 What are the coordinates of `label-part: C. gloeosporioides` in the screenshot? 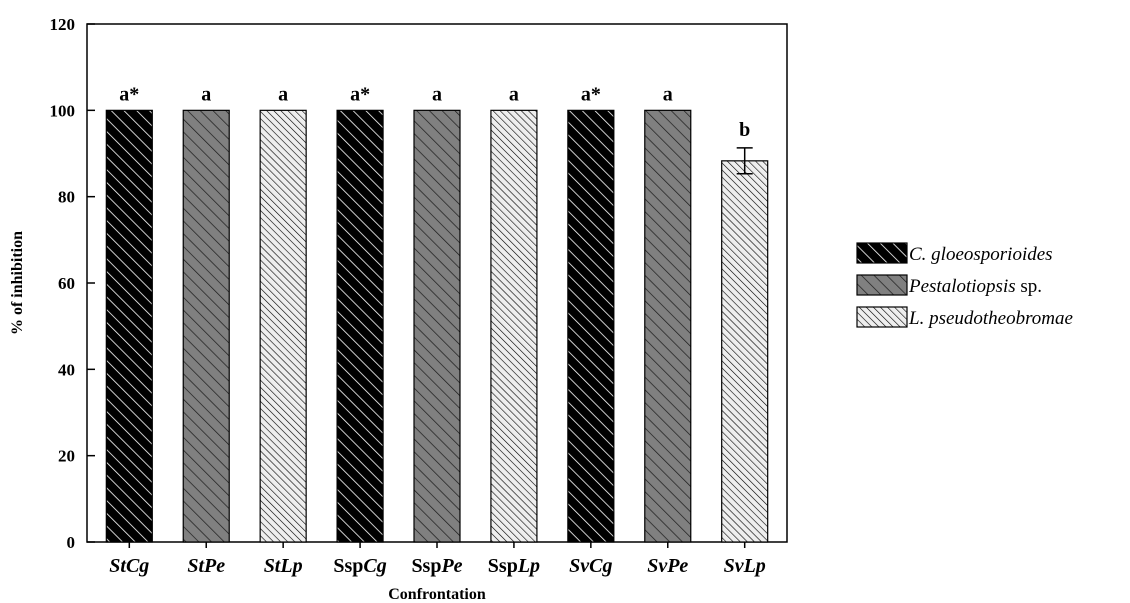 It's located at (981, 254).